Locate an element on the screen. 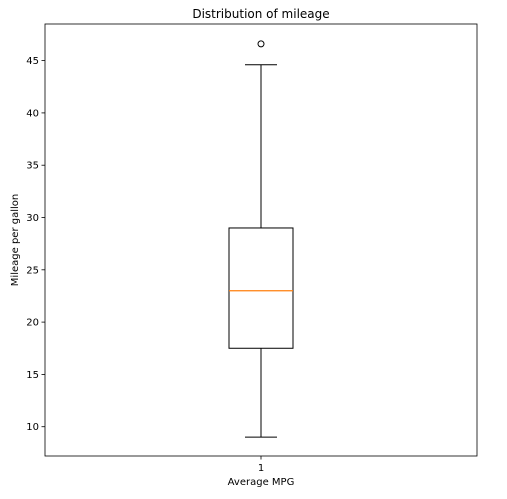 This screenshot has height=499, width=507. y-tick-label: 35 is located at coordinates (32, 166).